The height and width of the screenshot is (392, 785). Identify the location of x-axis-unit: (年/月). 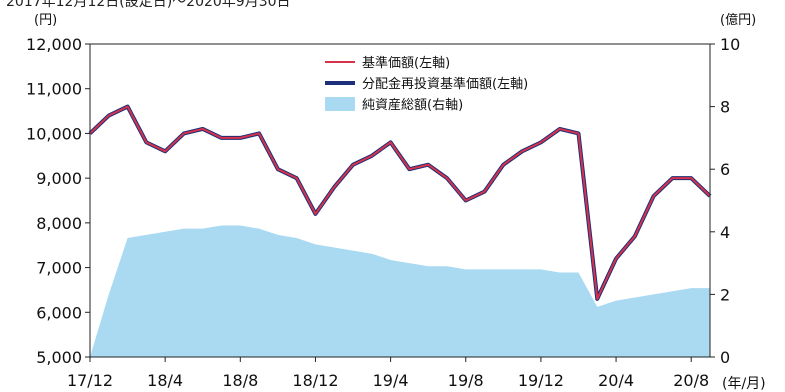
(744, 384).